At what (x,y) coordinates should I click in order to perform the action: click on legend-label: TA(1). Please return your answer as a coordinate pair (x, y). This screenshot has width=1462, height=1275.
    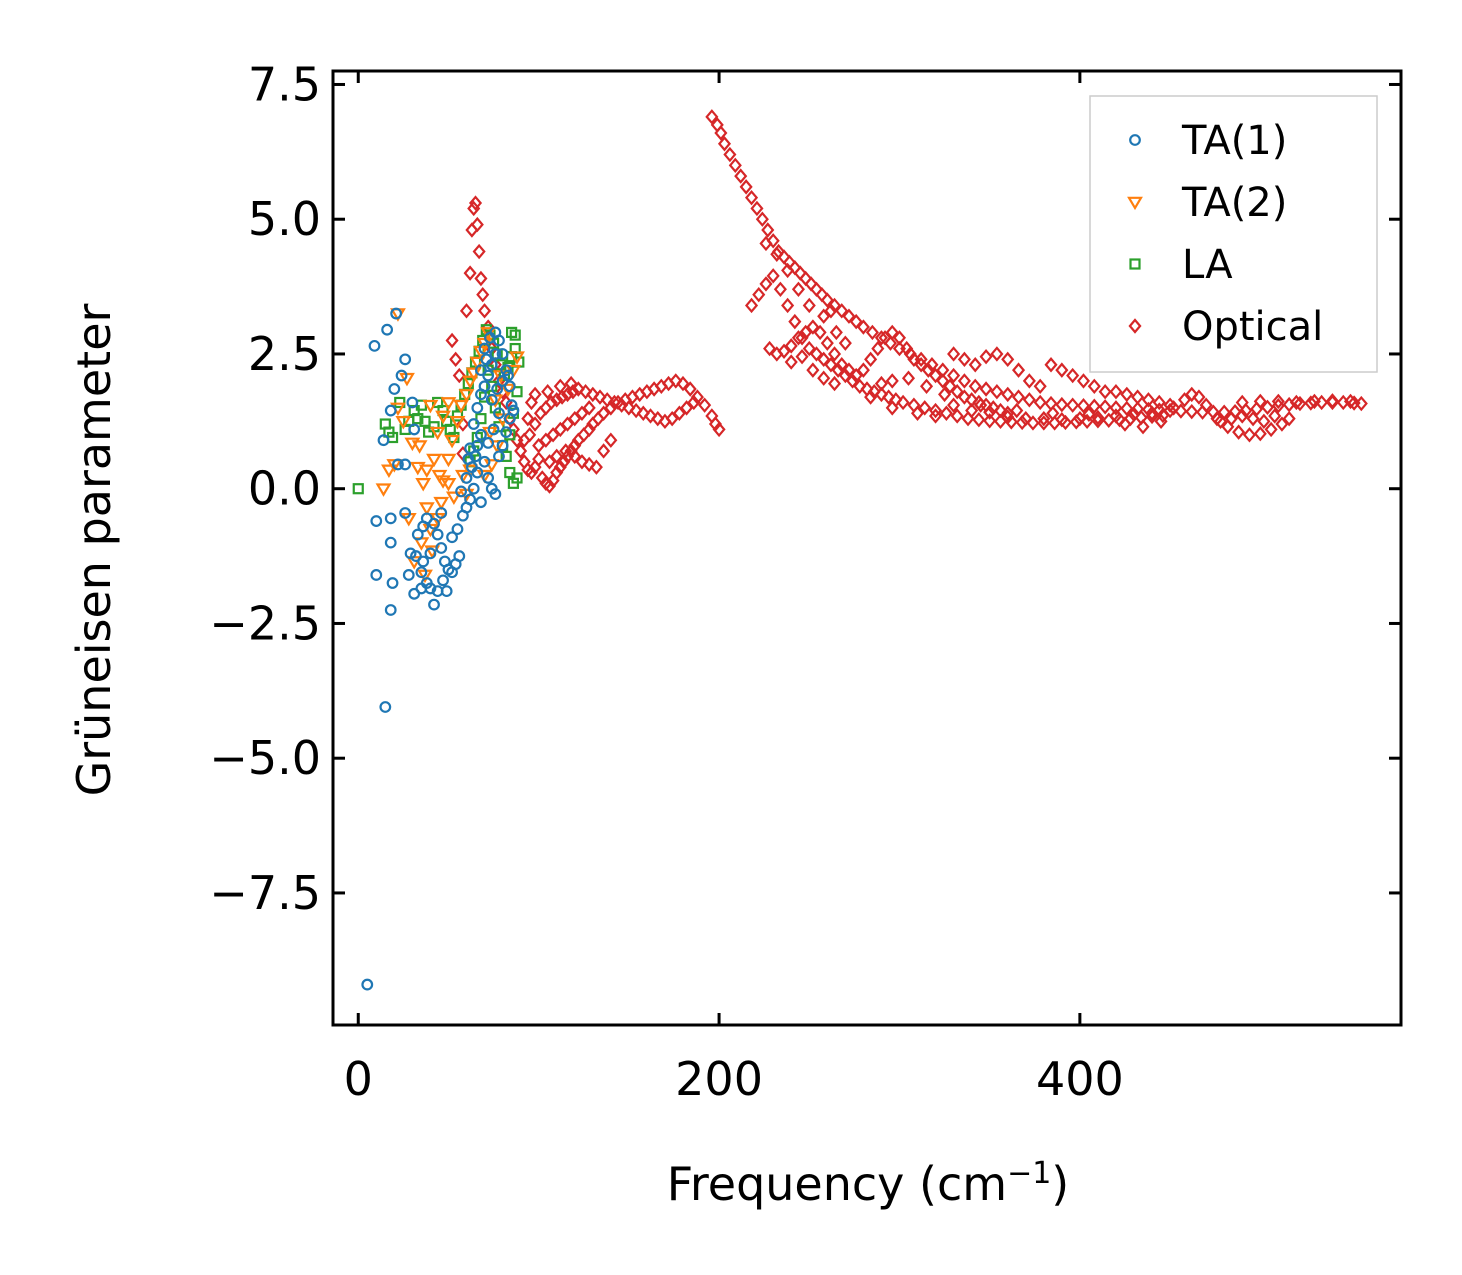
    Looking at the image, I should click on (1234, 141).